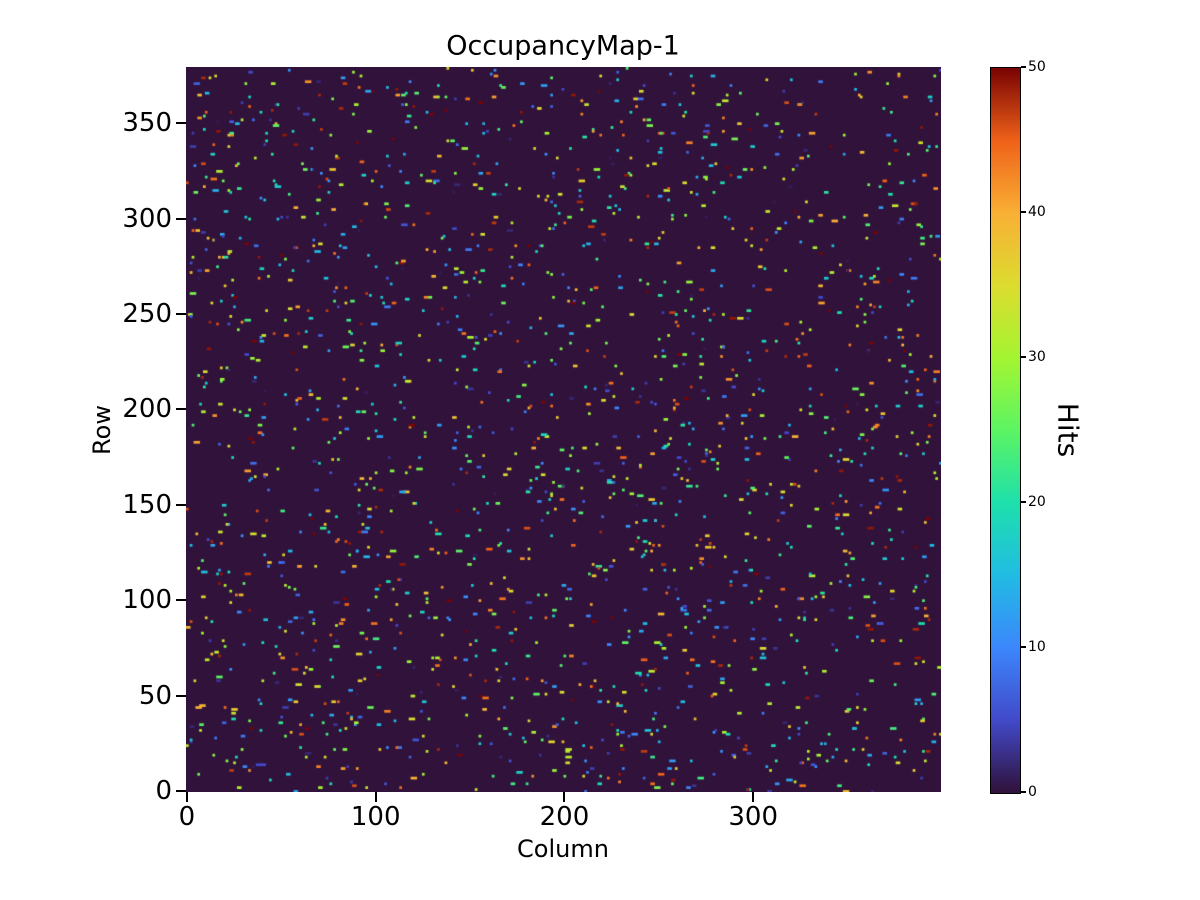 Image resolution: width=1200 pixels, height=900 pixels. I want to click on colorbar-label: Hits, so click(1068, 430).